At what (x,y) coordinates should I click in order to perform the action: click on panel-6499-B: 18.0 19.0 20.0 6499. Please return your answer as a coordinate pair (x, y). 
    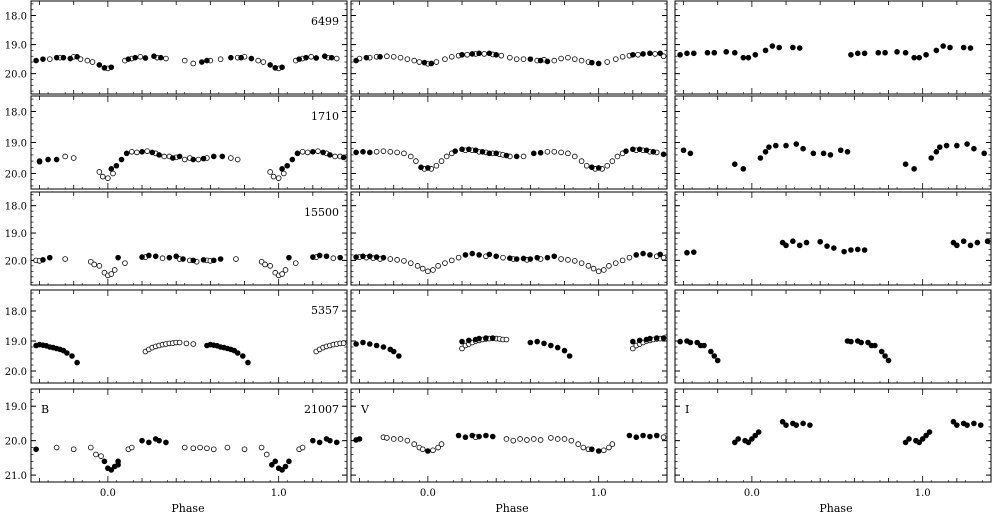
    Looking at the image, I should click on (176, 47).